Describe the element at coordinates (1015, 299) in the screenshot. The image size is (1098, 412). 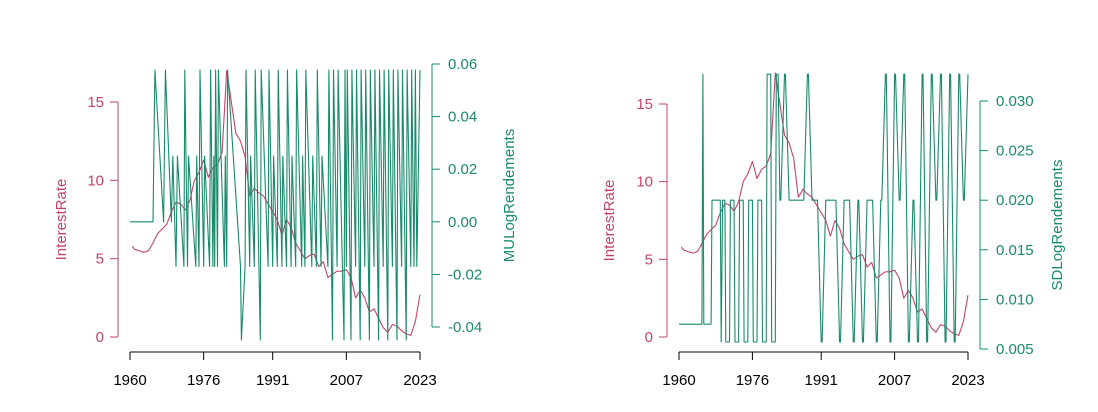
I see `right-tick-label: 0.010` at that location.